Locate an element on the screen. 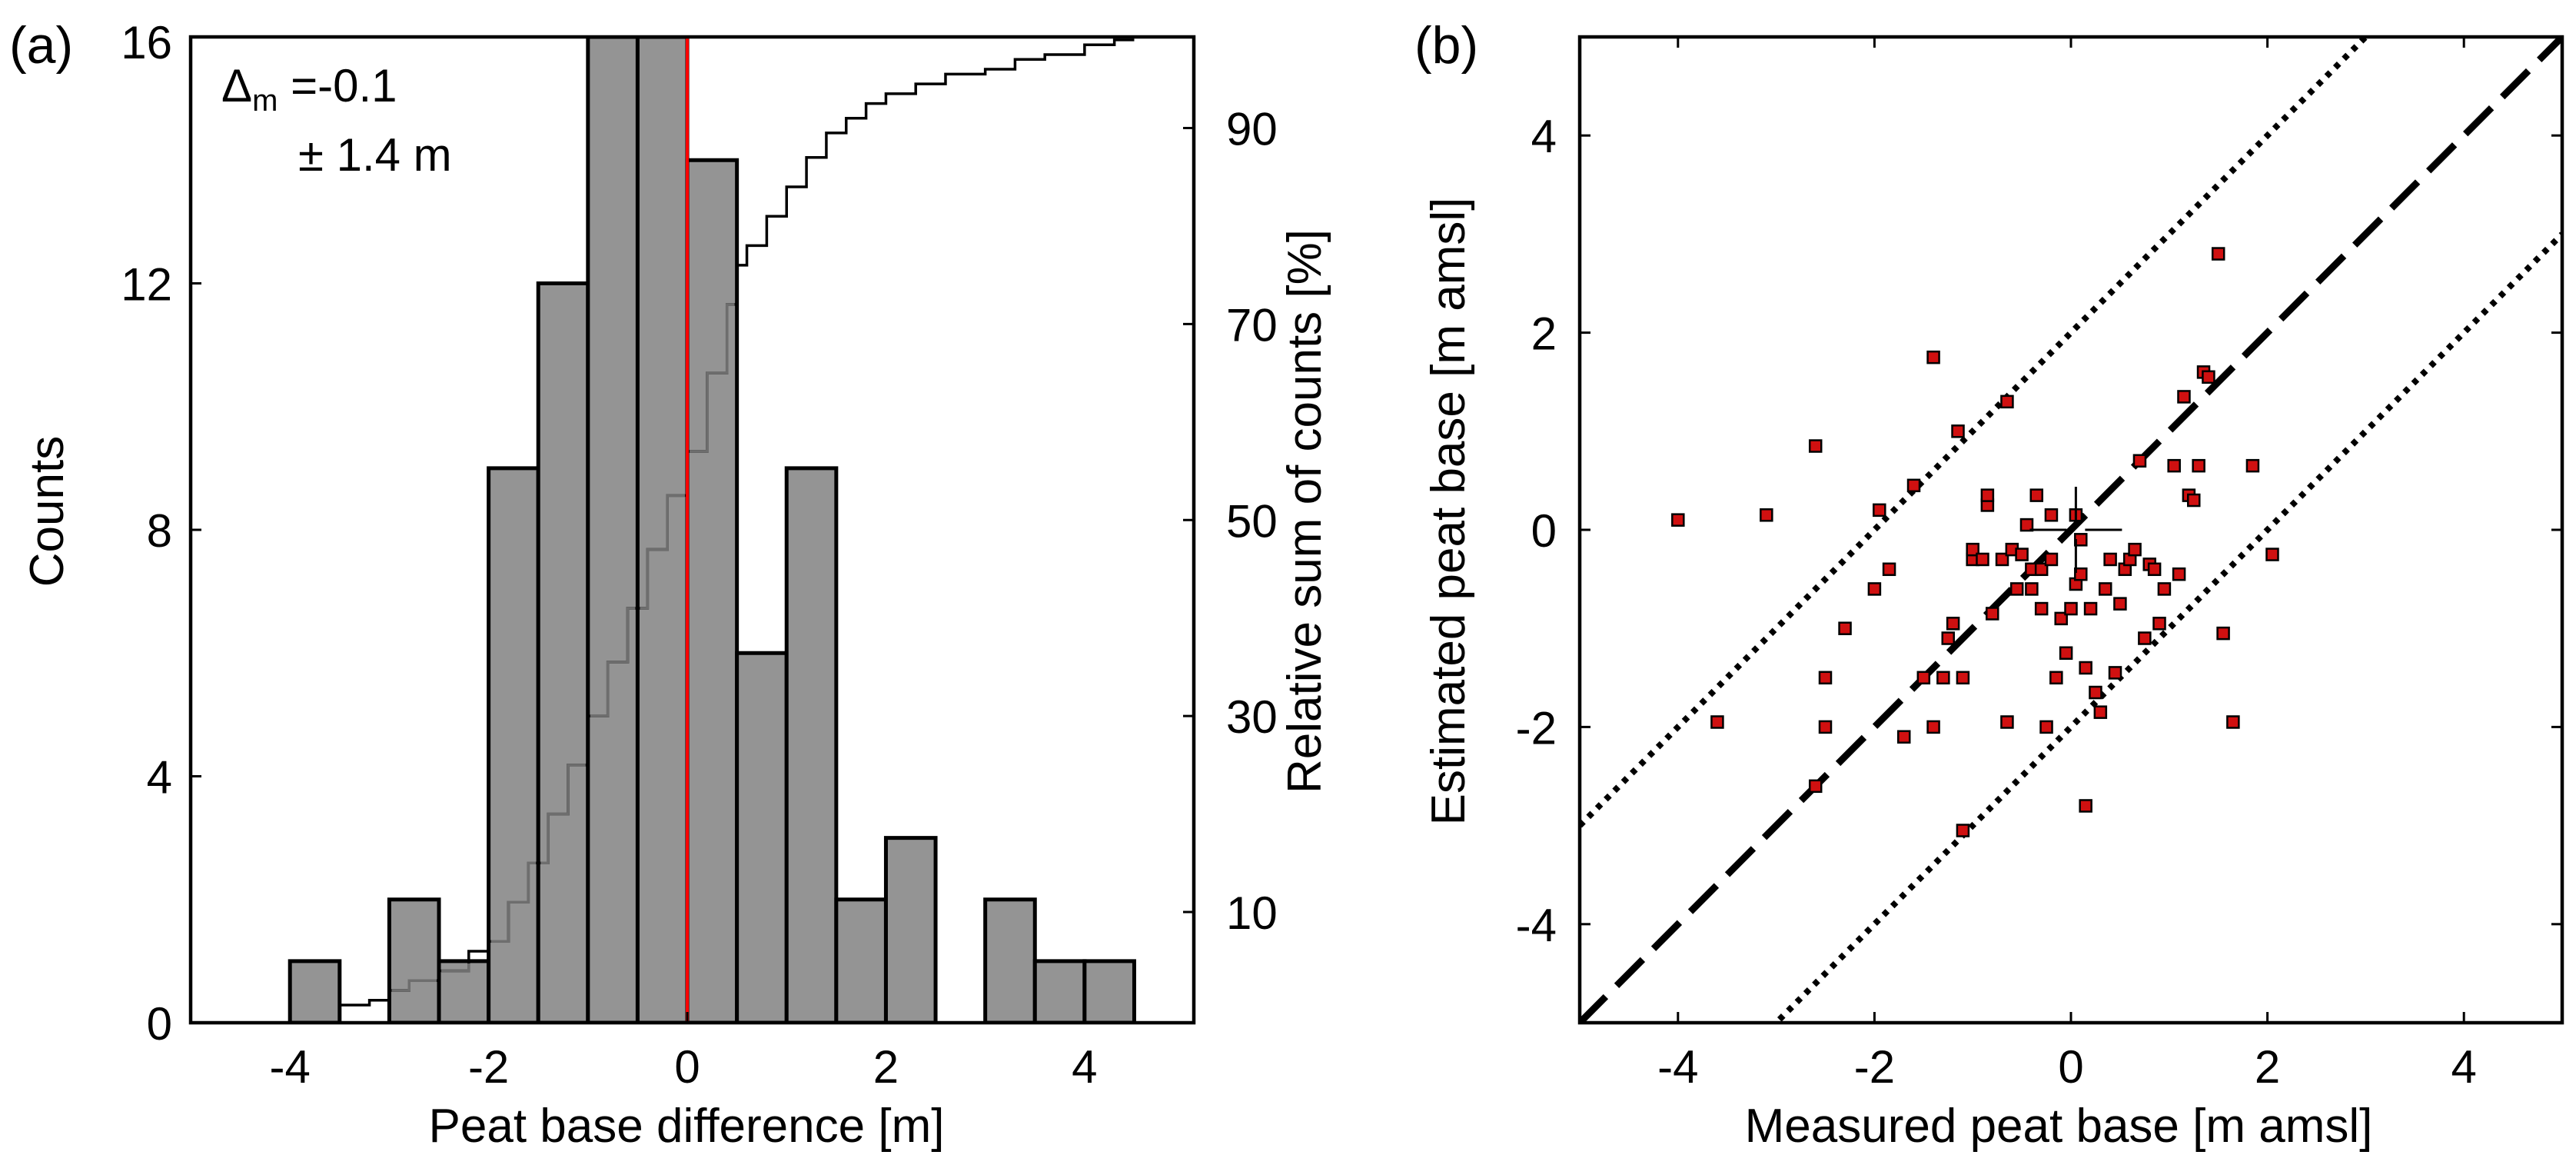 This screenshot has height=1165, width=2576. y2-tick-label-a: 10 is located at coordinates (1252, 913).